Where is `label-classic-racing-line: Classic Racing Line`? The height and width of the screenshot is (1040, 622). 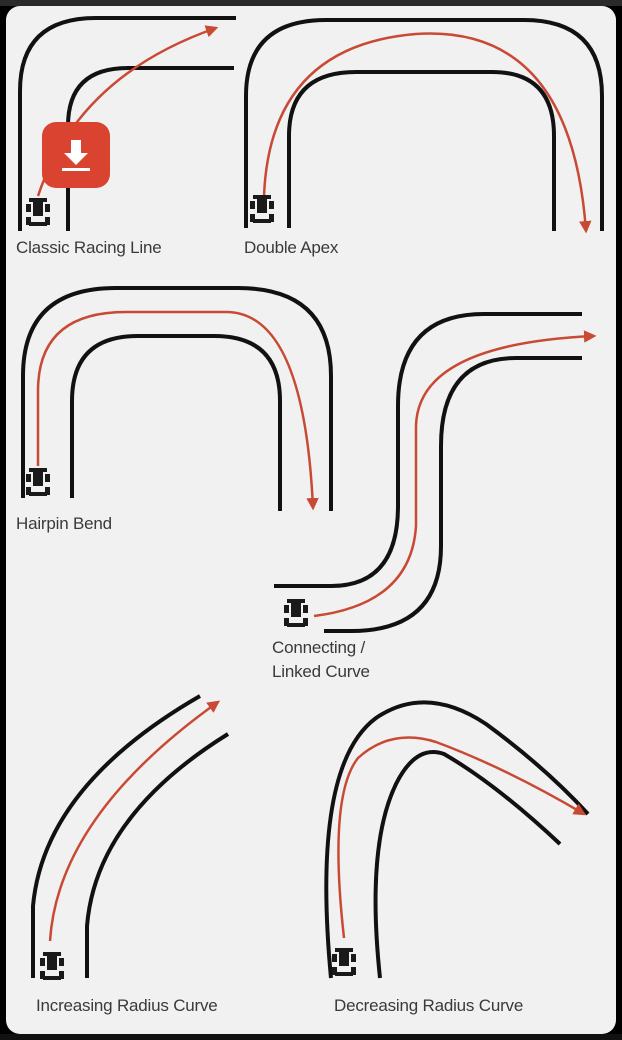
label-classic-racing-line: Classic Racing Line is located at coordinates (89, 247).